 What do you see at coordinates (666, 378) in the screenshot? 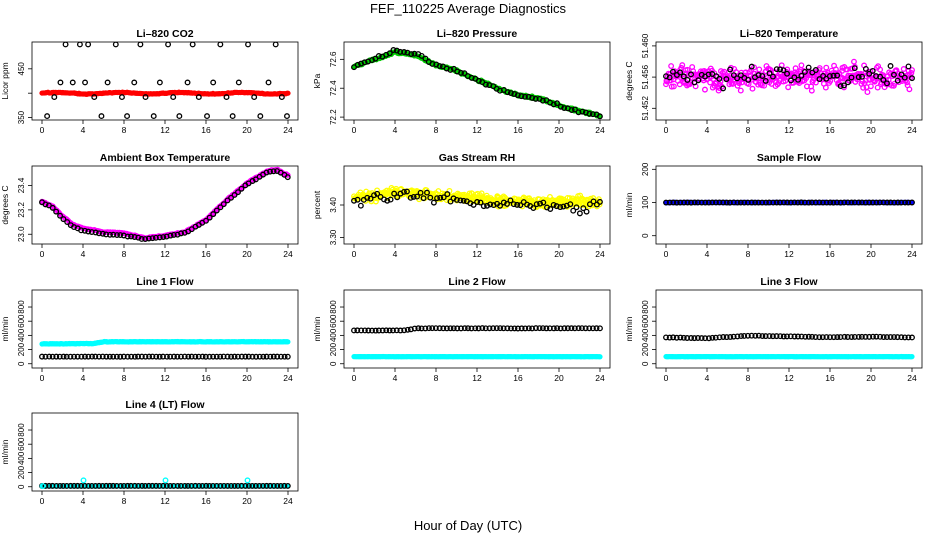
I see `x-tick-label: 0` at bounding box center [666, 378].